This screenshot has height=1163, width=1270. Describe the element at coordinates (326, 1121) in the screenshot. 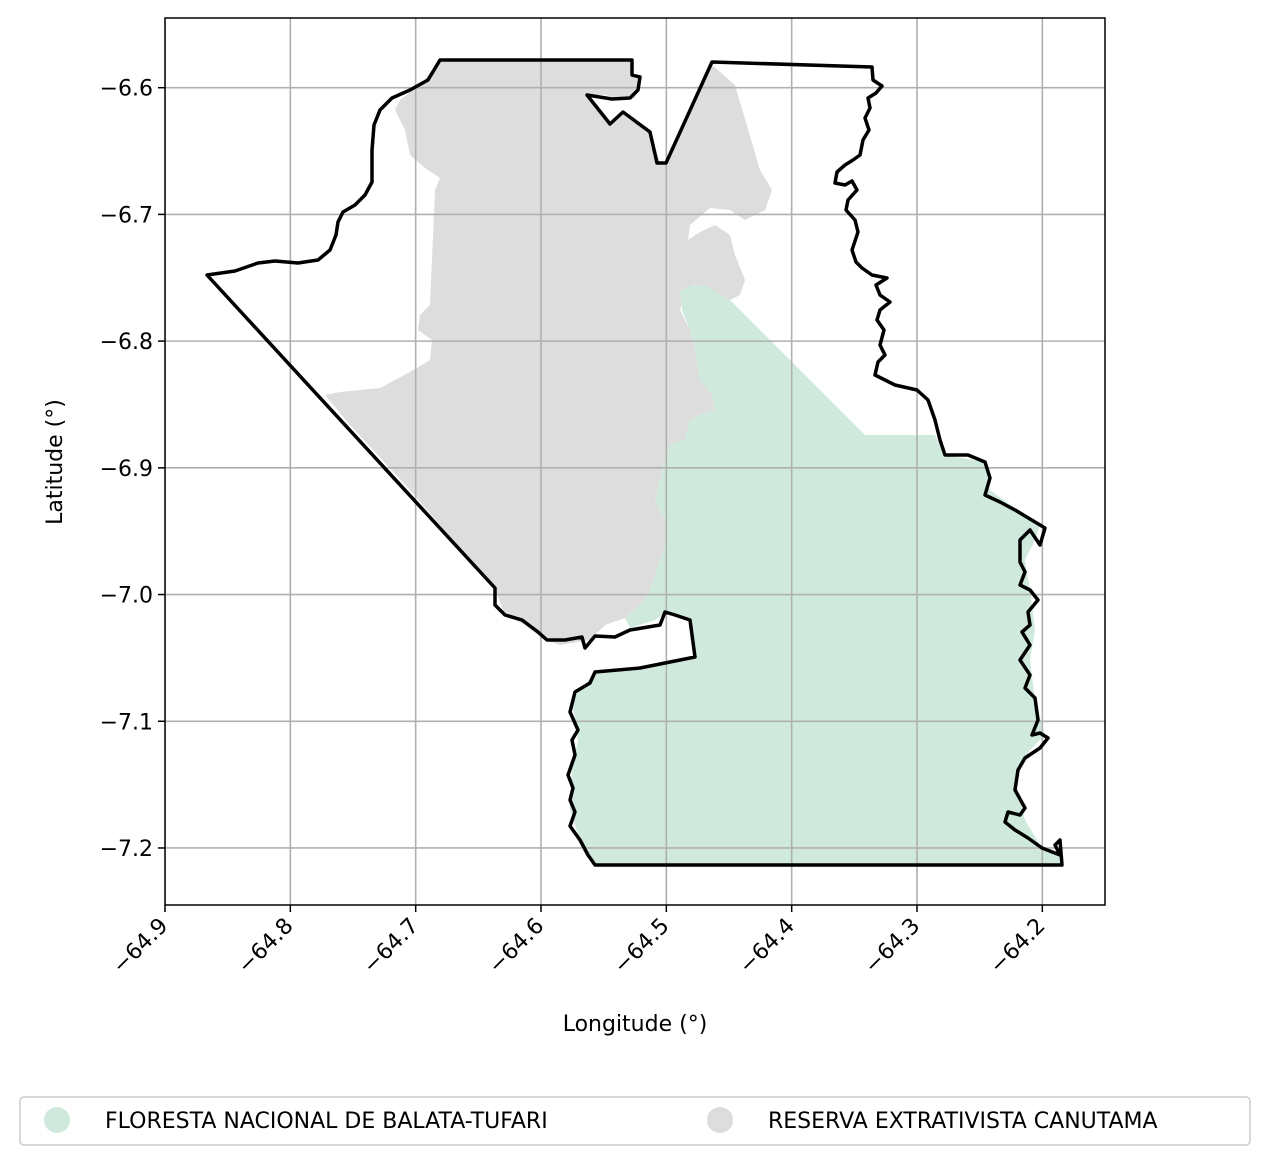

I see `legend-label-floresta: FLORESTA NACIONAL DE BALATA-TUFARI` at that location.